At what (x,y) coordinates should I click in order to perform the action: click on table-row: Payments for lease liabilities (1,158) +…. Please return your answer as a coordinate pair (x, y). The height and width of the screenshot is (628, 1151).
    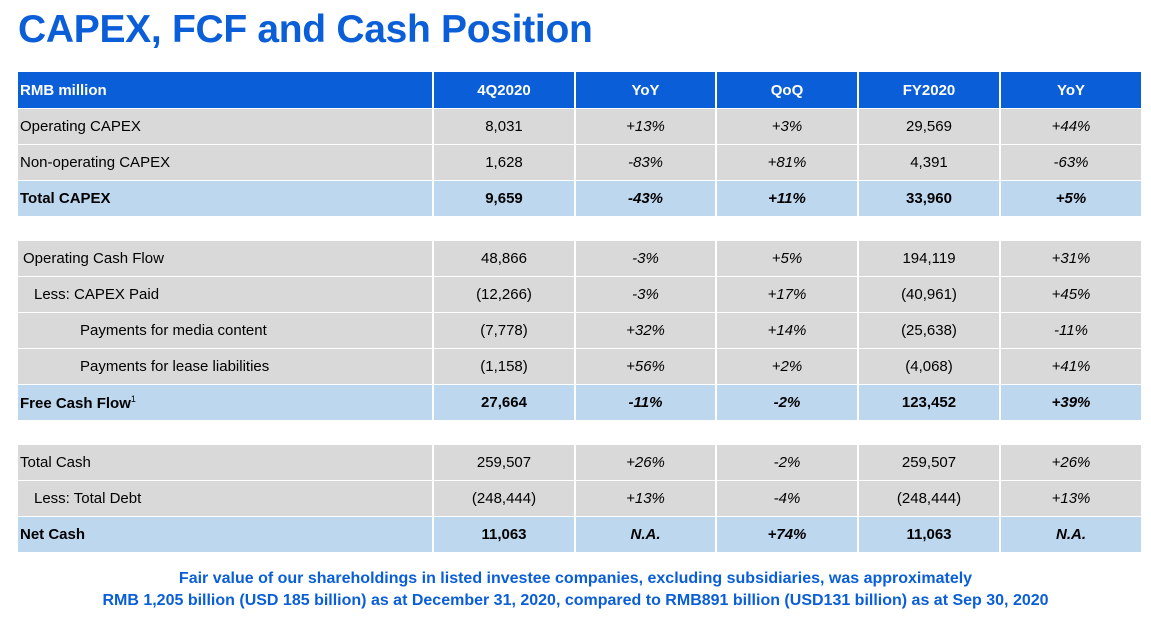
    Looking at the image, I should click on (579, 366).